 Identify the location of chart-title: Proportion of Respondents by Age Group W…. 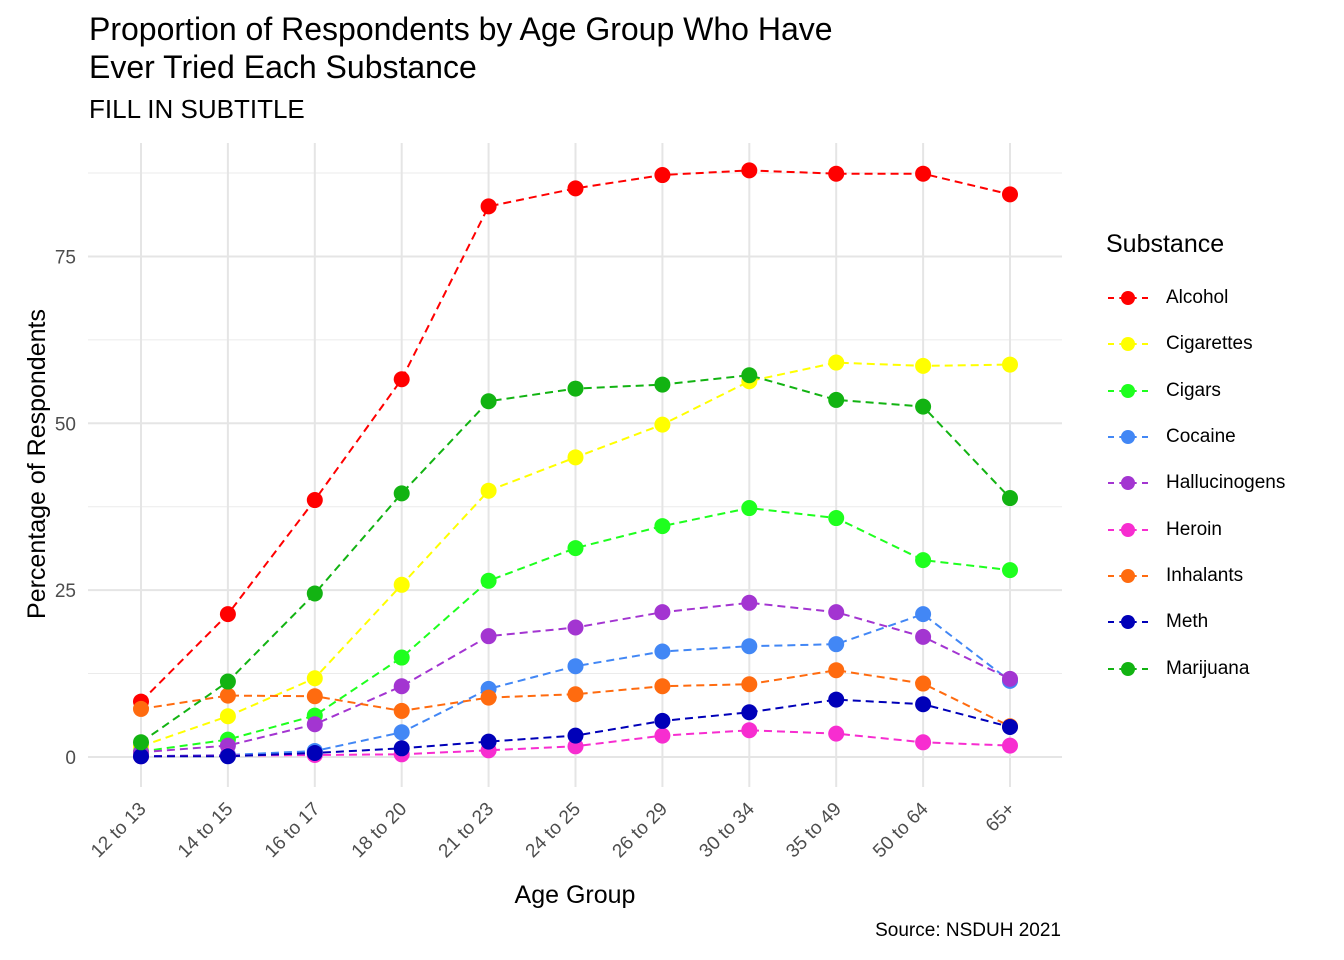
(461, 48).